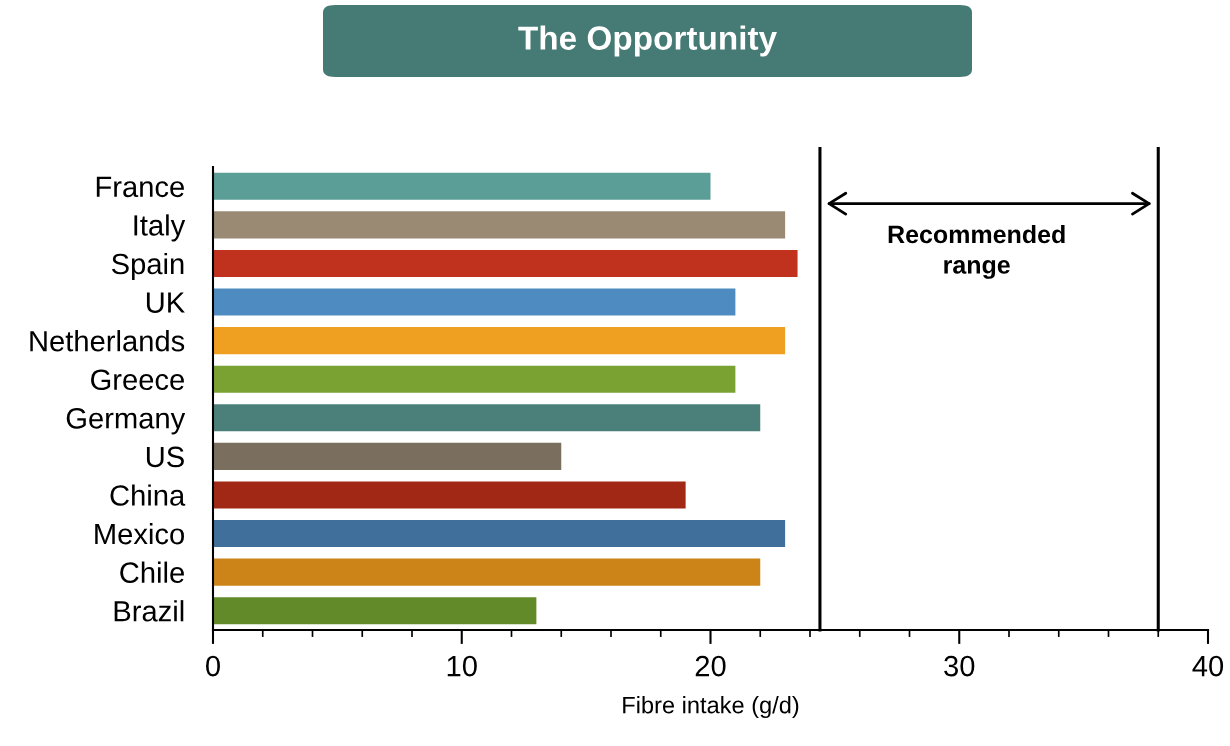 The width and height of the screenshot is (1230, 746). What do you see at coordinates (213, 666) in the screenshot?
I see `x-tick-label: 0` at bounding box center [213, 666].